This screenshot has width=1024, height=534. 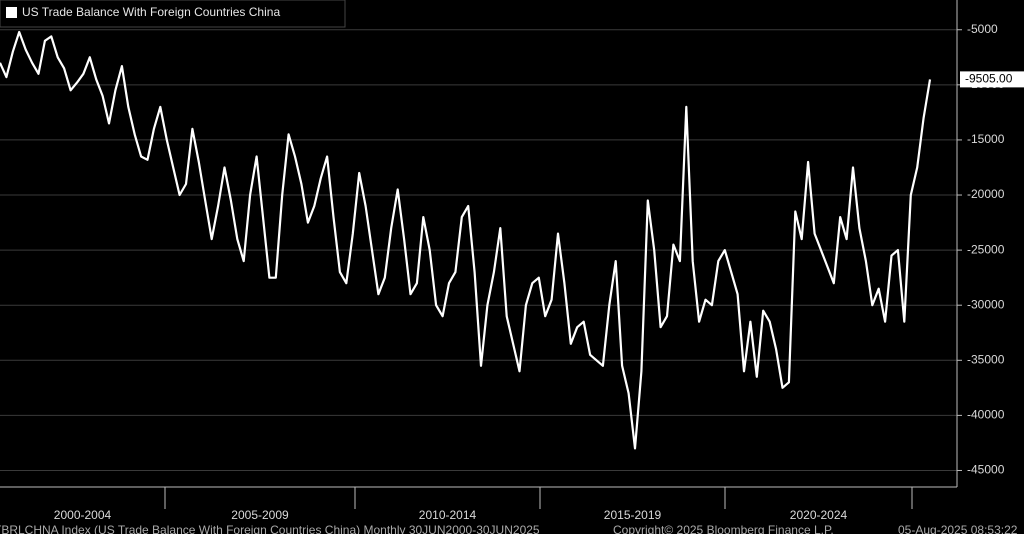 What do you see at coordinates (11, 12) in the screenshot?
I see `legend-swatch` at bounding box center [11, 12].